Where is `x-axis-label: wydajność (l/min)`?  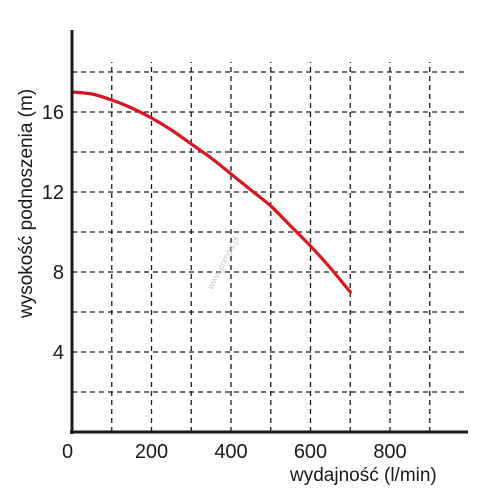 x-axis-label: wydajność (l/min) is located at coordinates (363, 475).